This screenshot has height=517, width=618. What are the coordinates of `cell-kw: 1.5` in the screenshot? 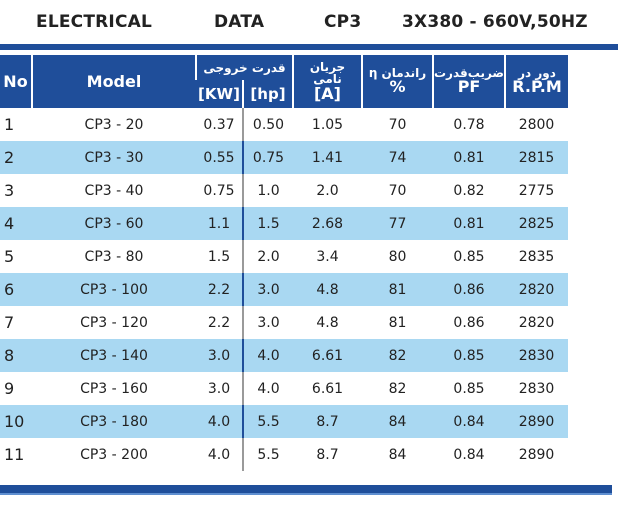 It's located at (220, 256).